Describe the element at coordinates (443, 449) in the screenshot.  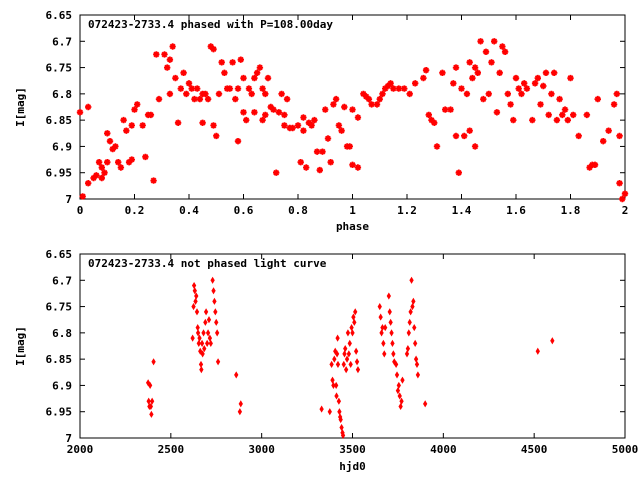
I see `x-tick-label: 4000` at that location.